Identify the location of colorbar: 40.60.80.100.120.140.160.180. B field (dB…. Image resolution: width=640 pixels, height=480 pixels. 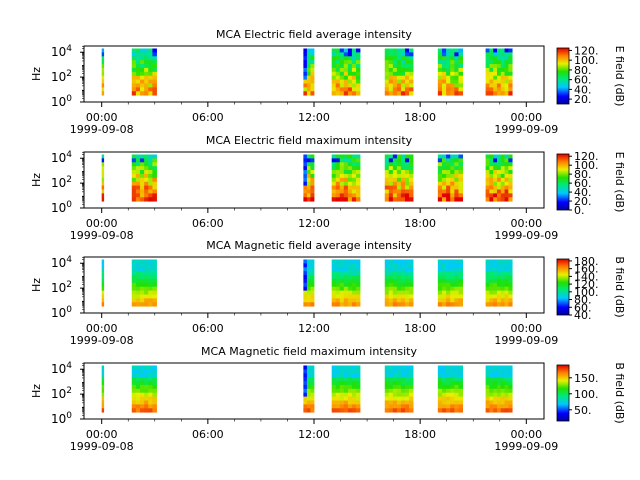
(591, 288).